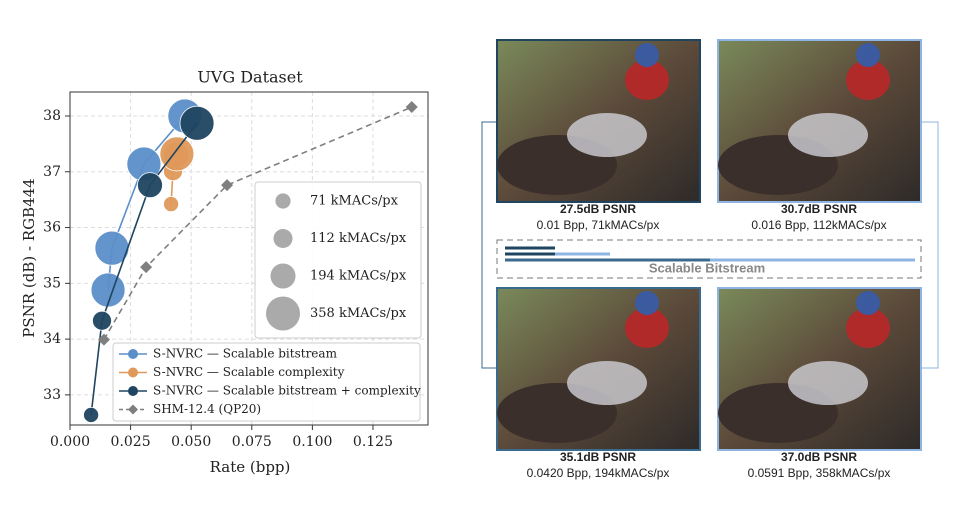  Describe the element at coordinates (207, 409) in the screenshot. I see `legend-label: SHM-12.4 (QP20)` at that location.